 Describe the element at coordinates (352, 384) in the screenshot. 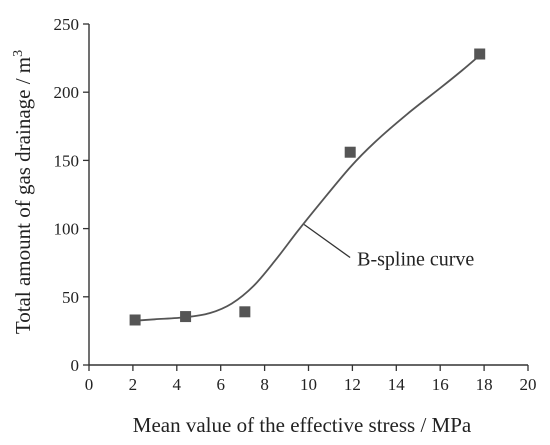

I see `x-tick-label: 12` at that location.